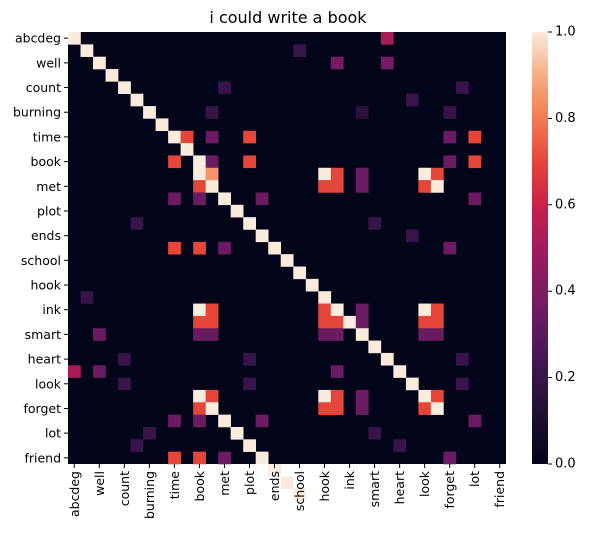  What do you see at coordinates (46, 235) in the screenshot?
I see `y-tick-label: ends` at bounding box center [46, 235].